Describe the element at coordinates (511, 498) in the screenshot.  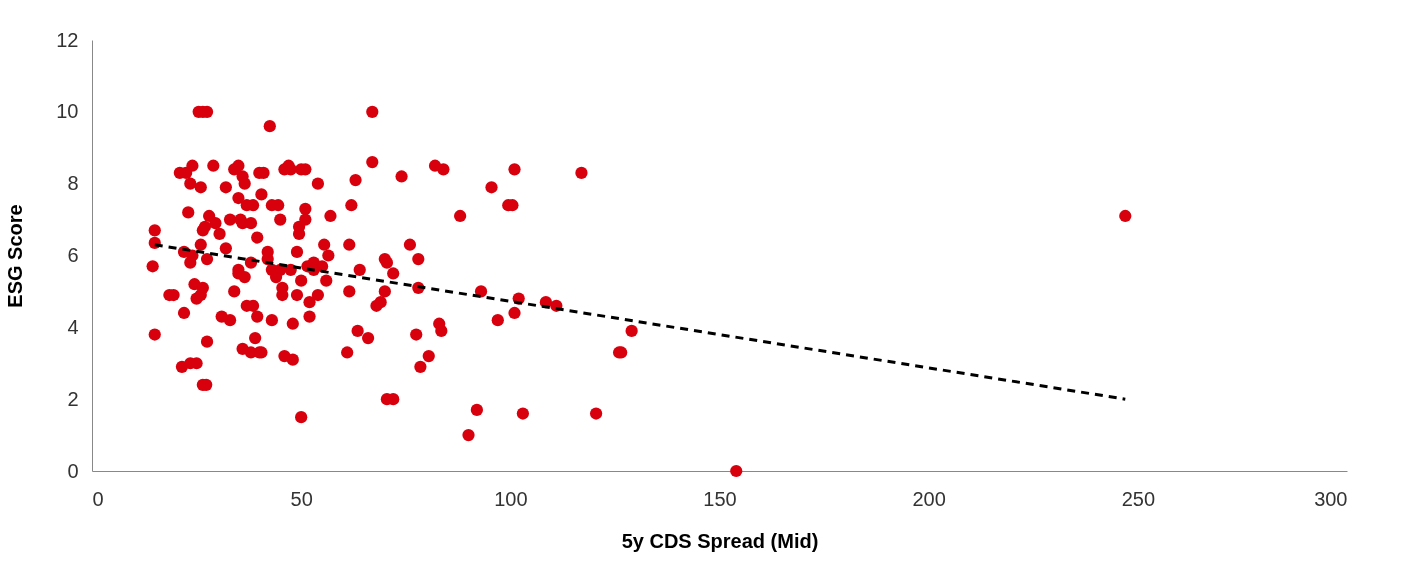
I see `x-tick-label: 100` at that location.